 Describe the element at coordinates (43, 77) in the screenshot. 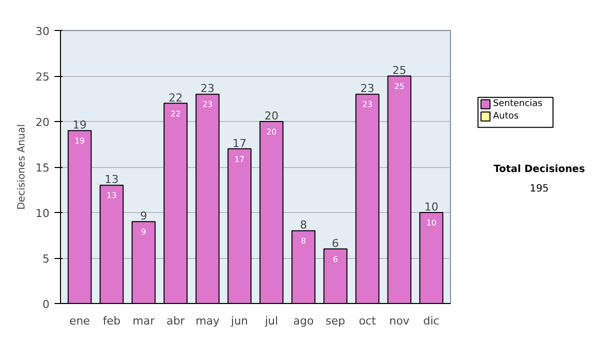

I see `y-tick-label: 25` at that location.